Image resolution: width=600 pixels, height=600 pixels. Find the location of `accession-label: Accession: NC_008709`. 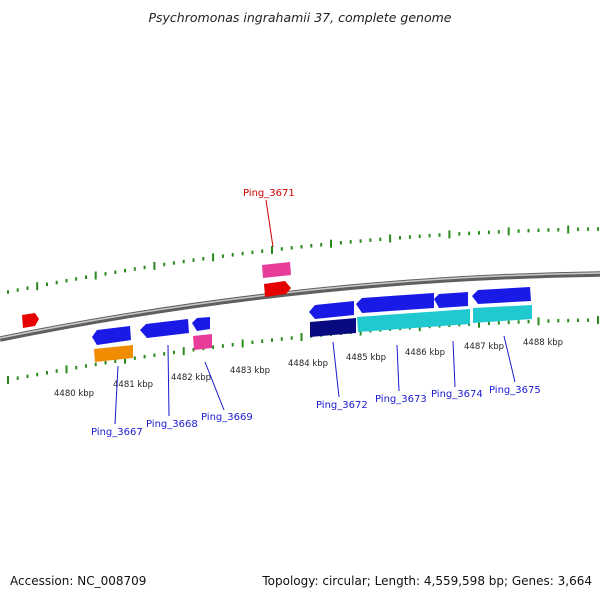

accession-label: Accession: NC_008709 is located at coordinates (78, 581).